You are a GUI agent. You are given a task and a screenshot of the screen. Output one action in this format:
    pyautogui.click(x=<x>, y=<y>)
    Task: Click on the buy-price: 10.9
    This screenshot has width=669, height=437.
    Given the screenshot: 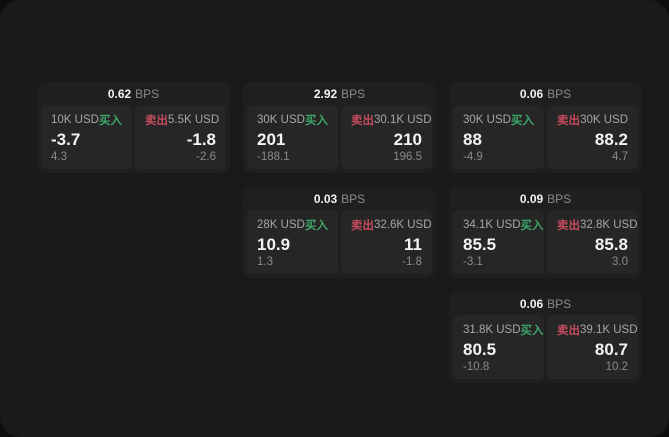 What is the action you would take?
    pyautogui.click(x=274, y=244)
    